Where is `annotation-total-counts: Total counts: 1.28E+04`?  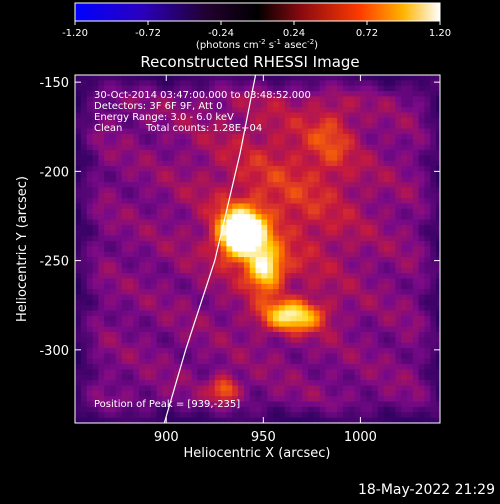
annotation-total-counts: Total counts: 1.28E+04 is located at coordinates (203, 128).